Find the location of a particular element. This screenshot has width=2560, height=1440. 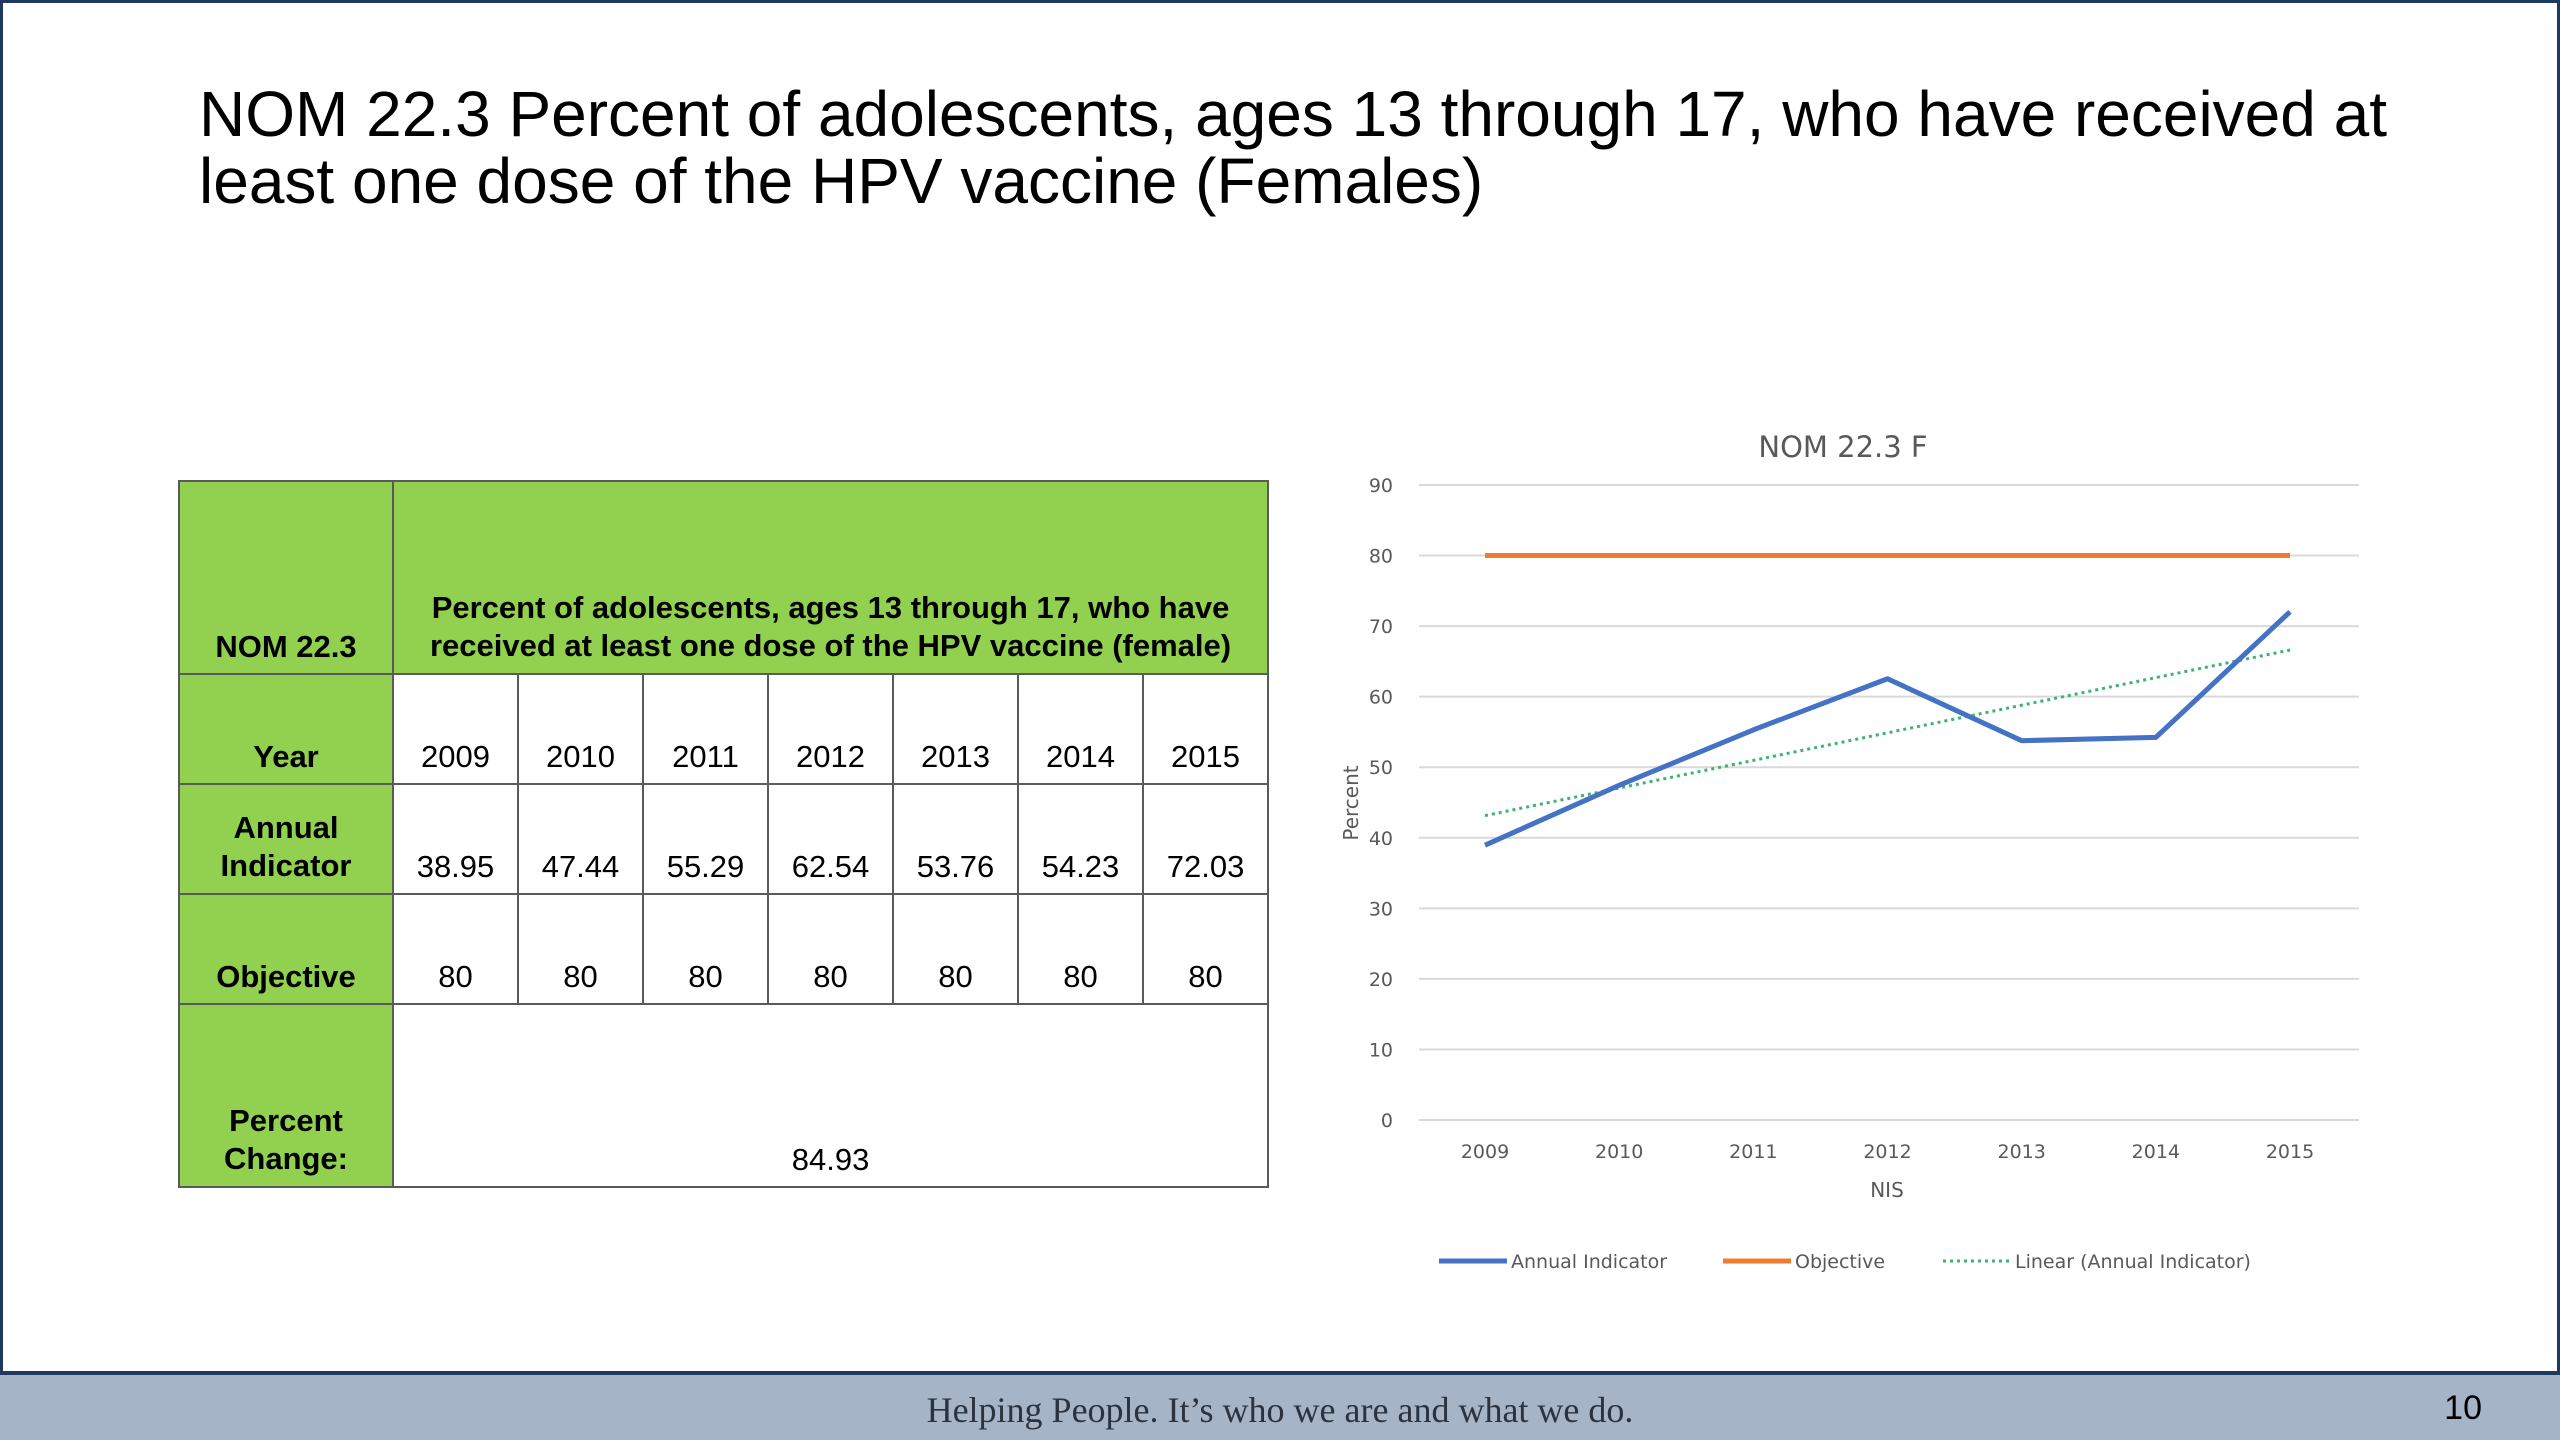

measure-label-cell: NOM 22.3 is located at coordinates (286, 577).